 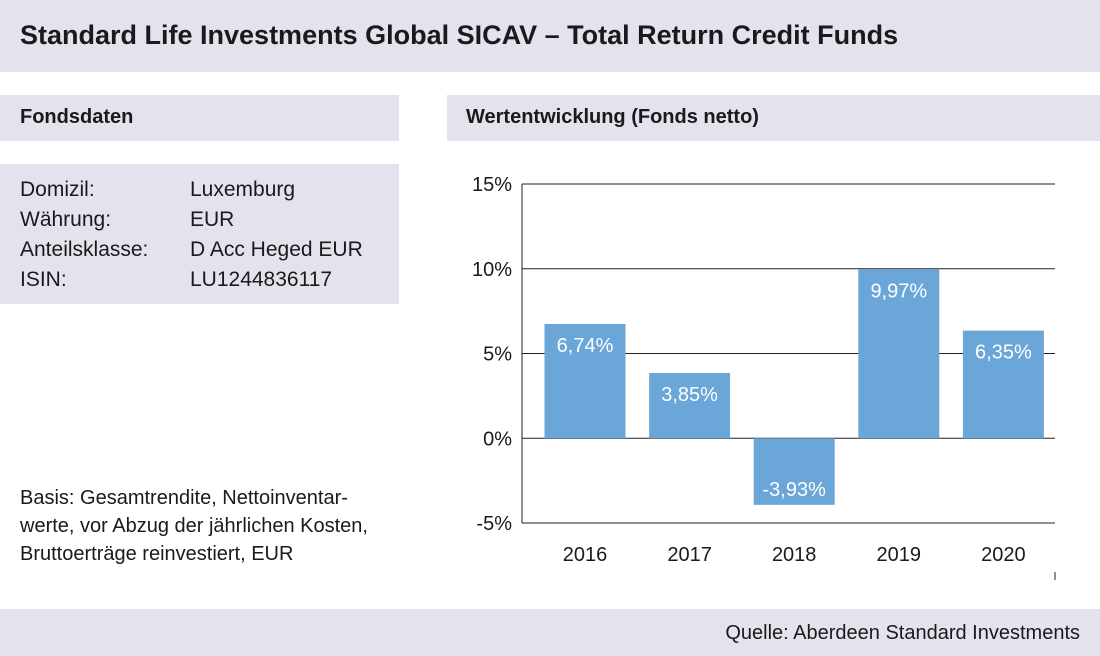 I want to click on y-tick-label: -5%, so click(x=494, y=524).